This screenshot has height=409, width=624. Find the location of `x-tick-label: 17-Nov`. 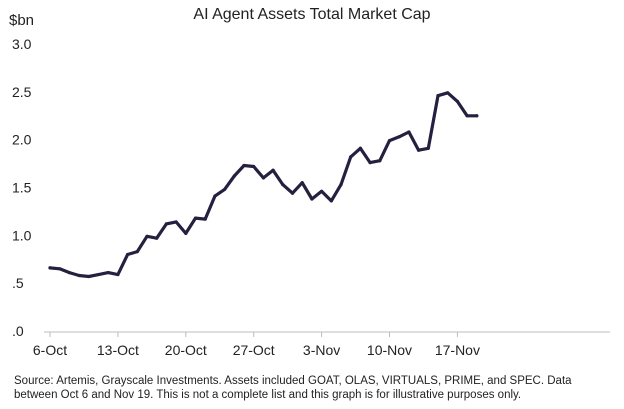

x-tick-label: 17-Nov is located at coordinates (457, 350).